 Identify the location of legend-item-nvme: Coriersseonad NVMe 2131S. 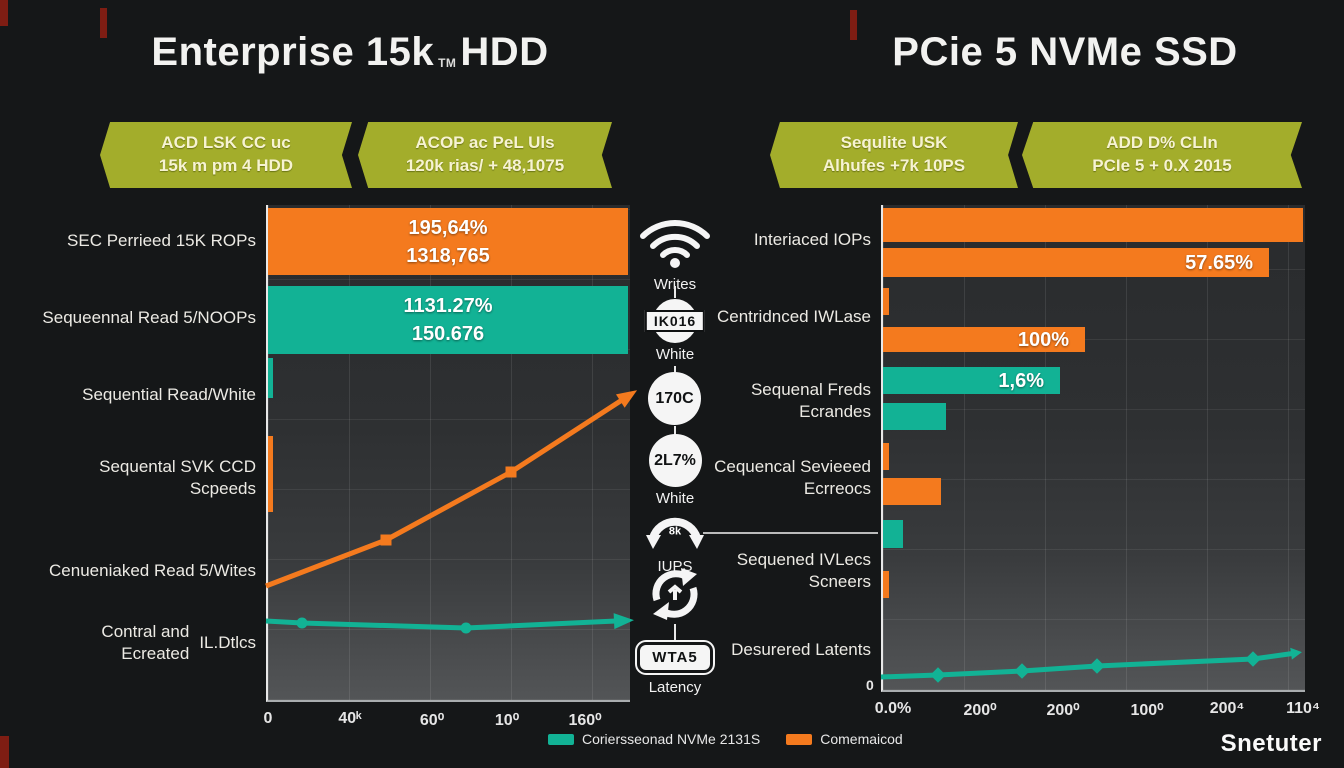
(654, 739).